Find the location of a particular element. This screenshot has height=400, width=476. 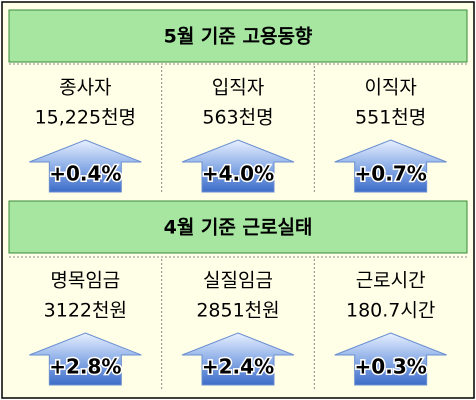

item-change: +2.8% is located at coordinates (85, 367).